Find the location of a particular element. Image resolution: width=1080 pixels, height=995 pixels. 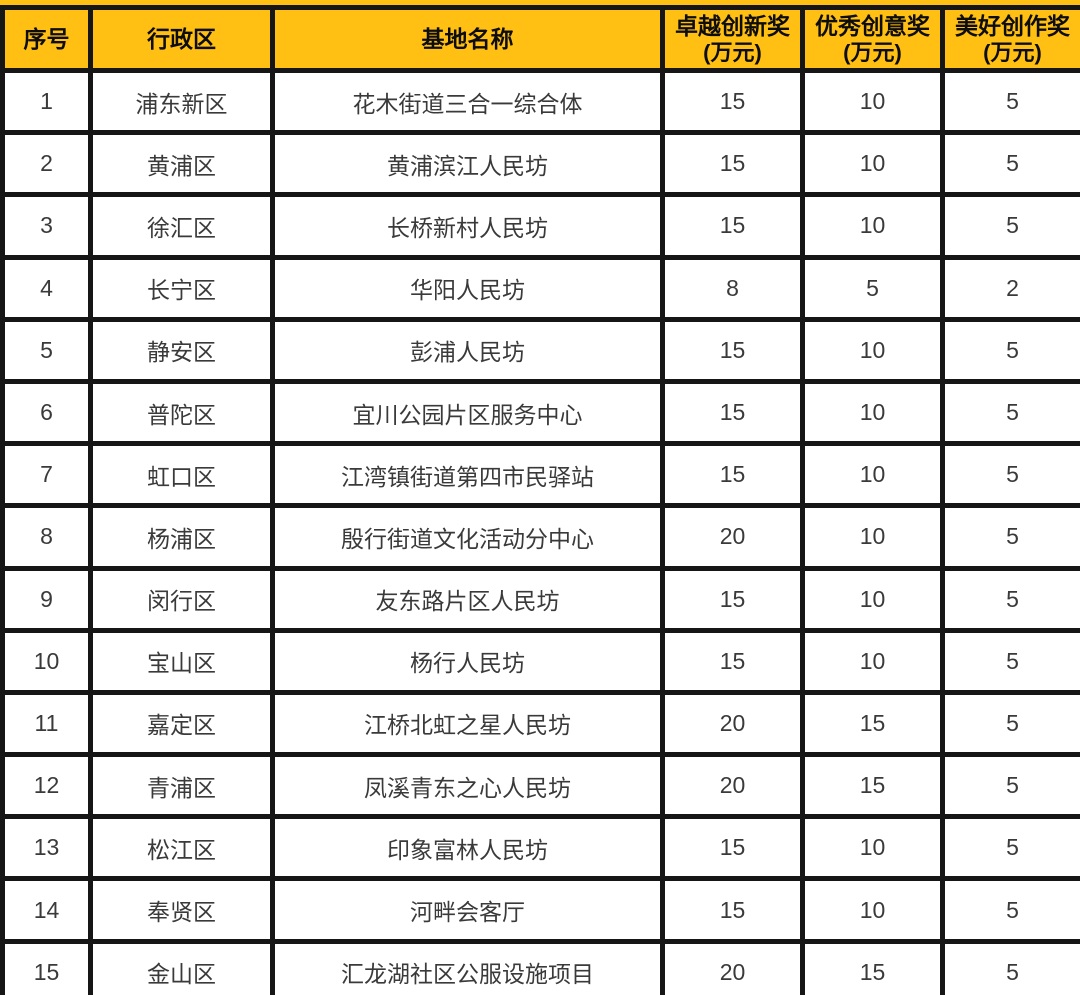

col-header-district: 行政区 is located at coordinates (181, 39).